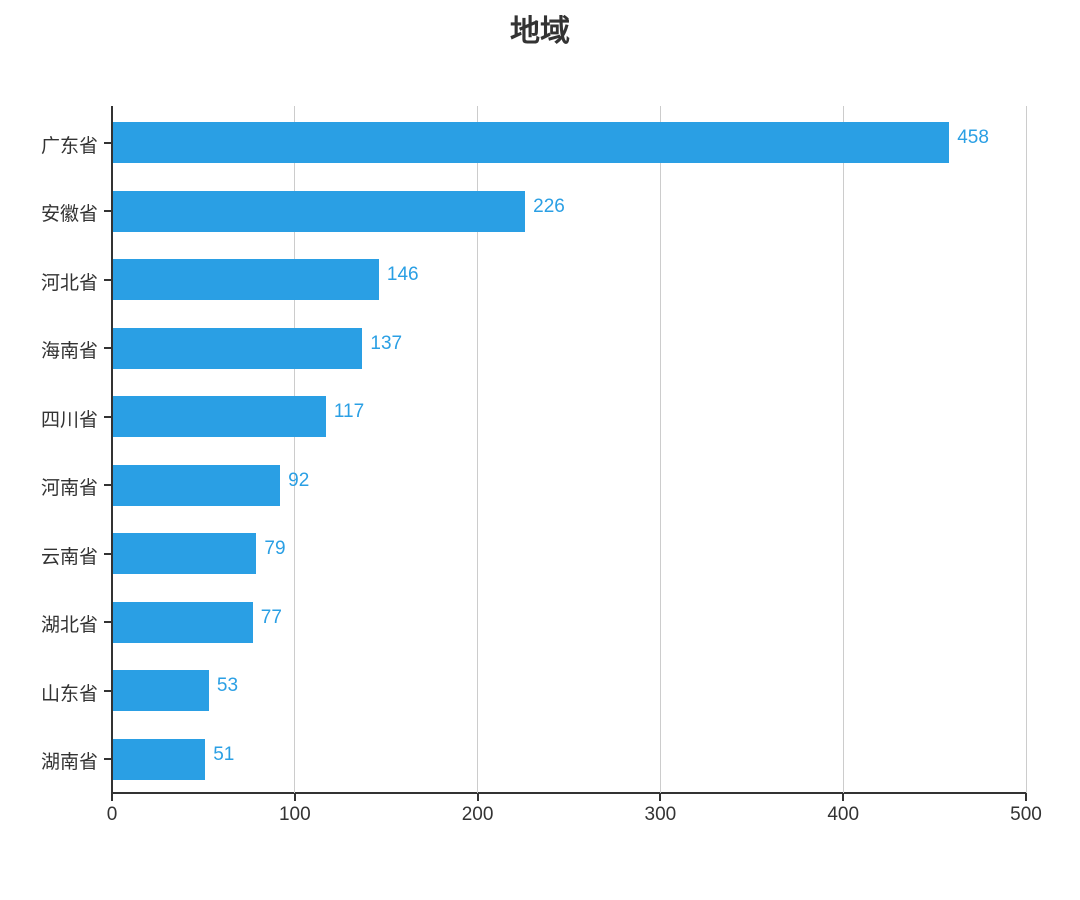 This screenshot has height=900, width=1080. What do you see at coordinates (69, 556) in the screenshot?
I see `y-axis-category-label: 云南省` at bounding box center [69, 556].